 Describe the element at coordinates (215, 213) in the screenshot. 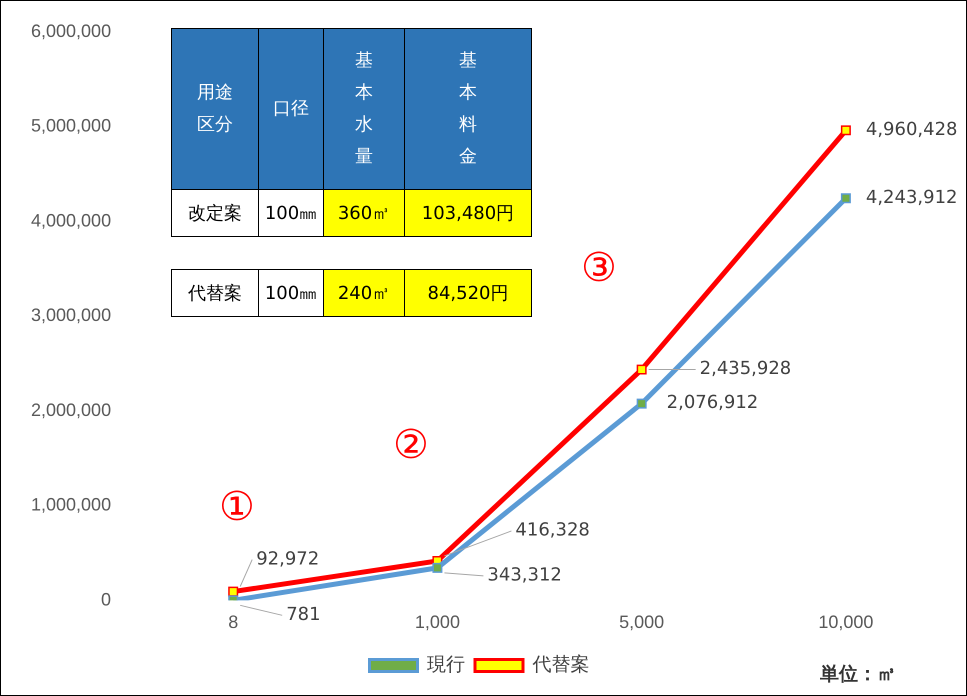

I see `text: 改定案` at that location.